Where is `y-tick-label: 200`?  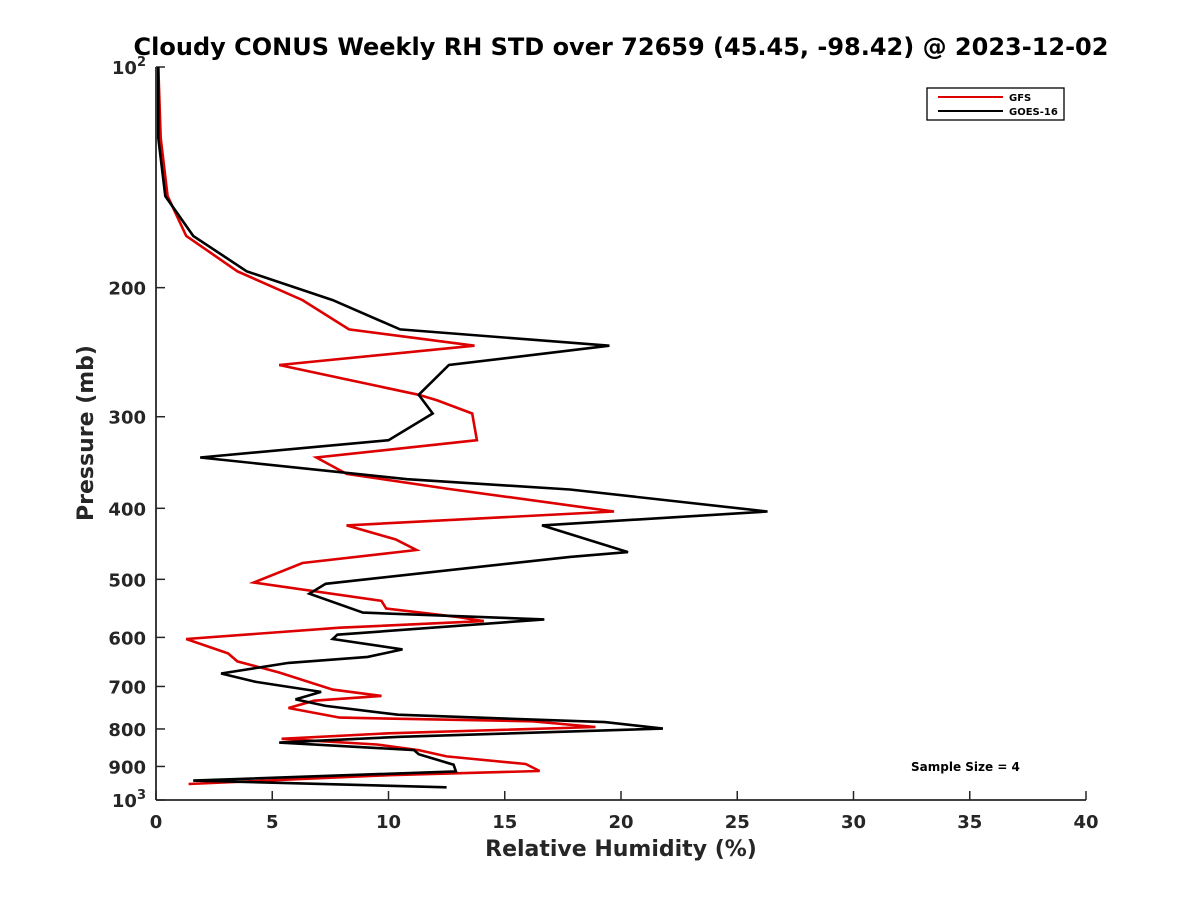 y-tick-label: 200 is located at coordinates (127, 289).